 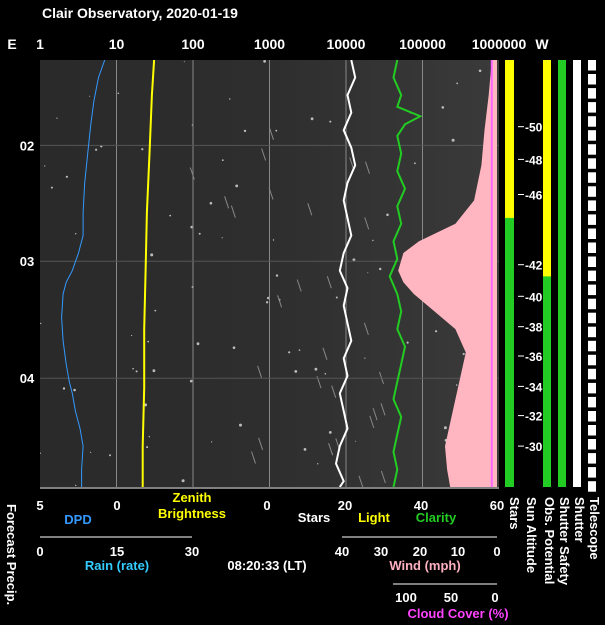 I want to click on time-tick-label: 04, so click(x=27, y=378).